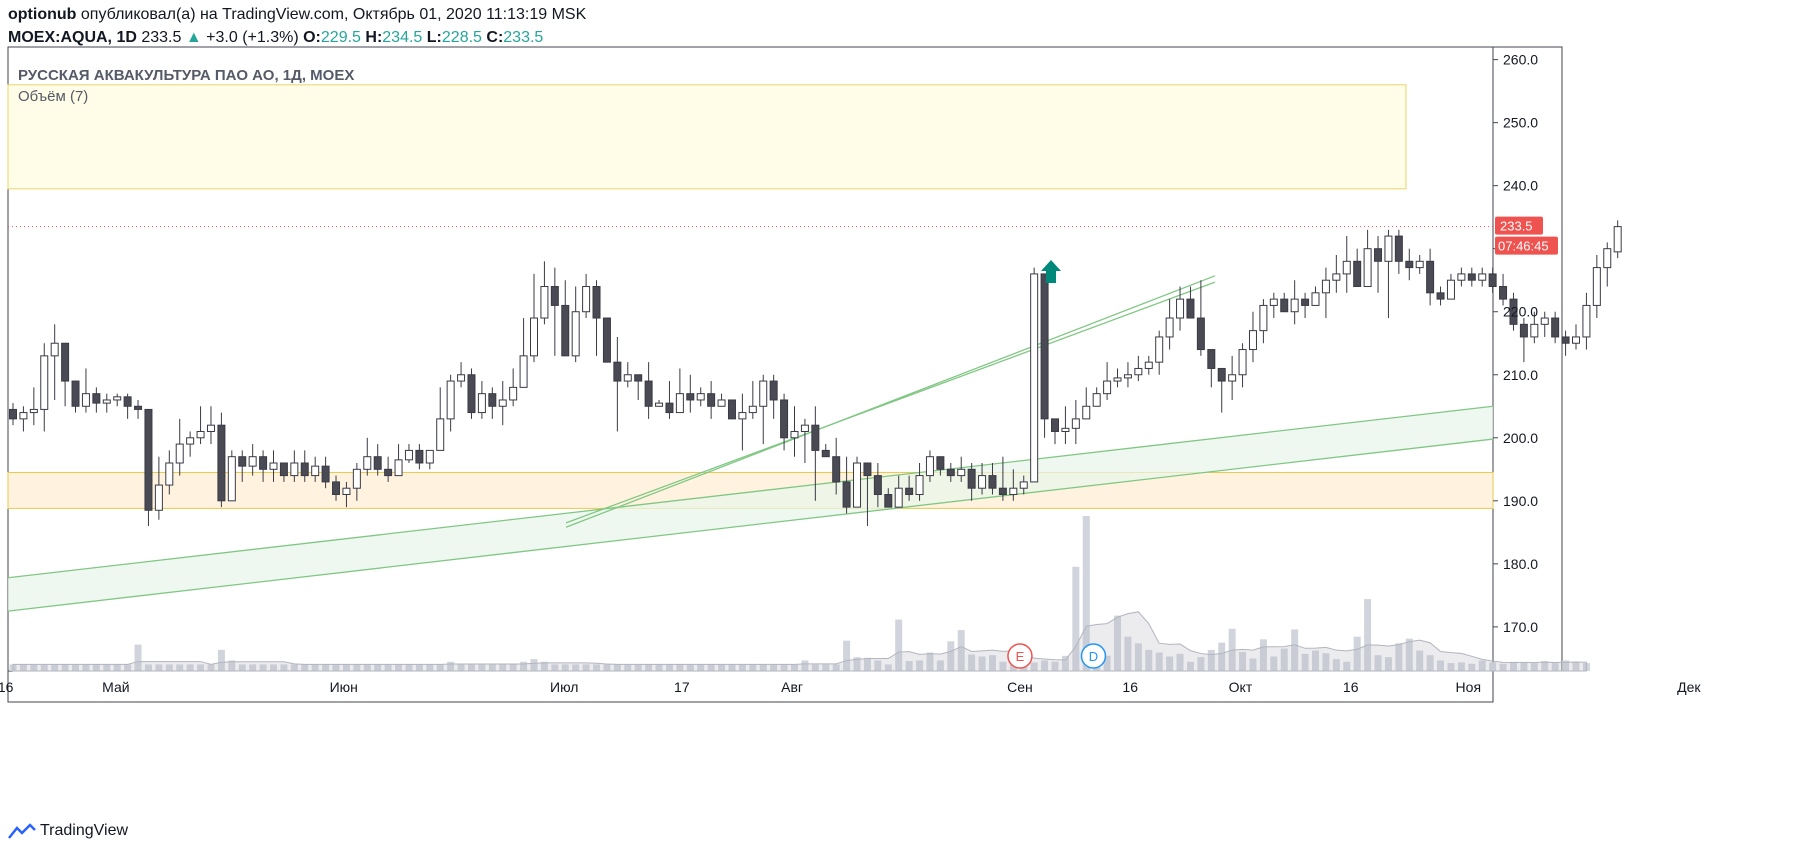  I want to click on up-arrow-icon, so click(1051, 272).